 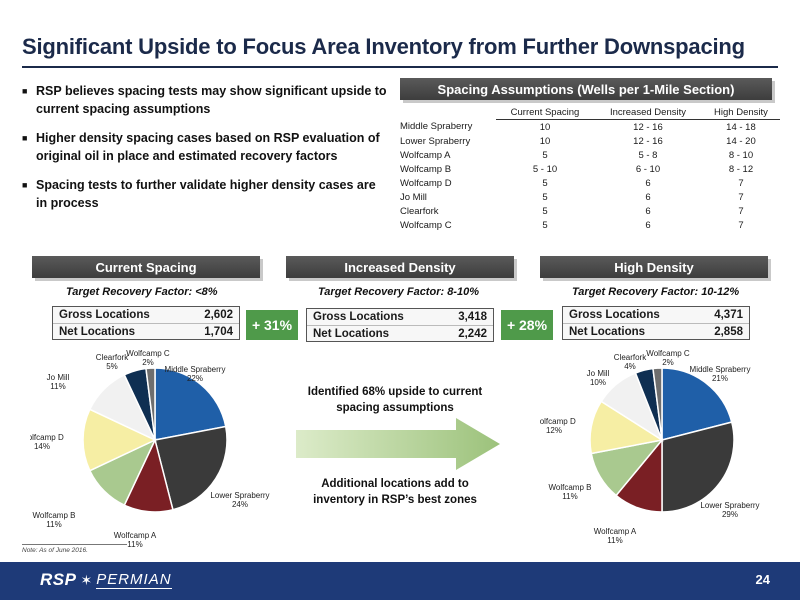 I want to click on rsp-permian-logo: RSP ✶ PERMIAN, so click(x=106, y=579).